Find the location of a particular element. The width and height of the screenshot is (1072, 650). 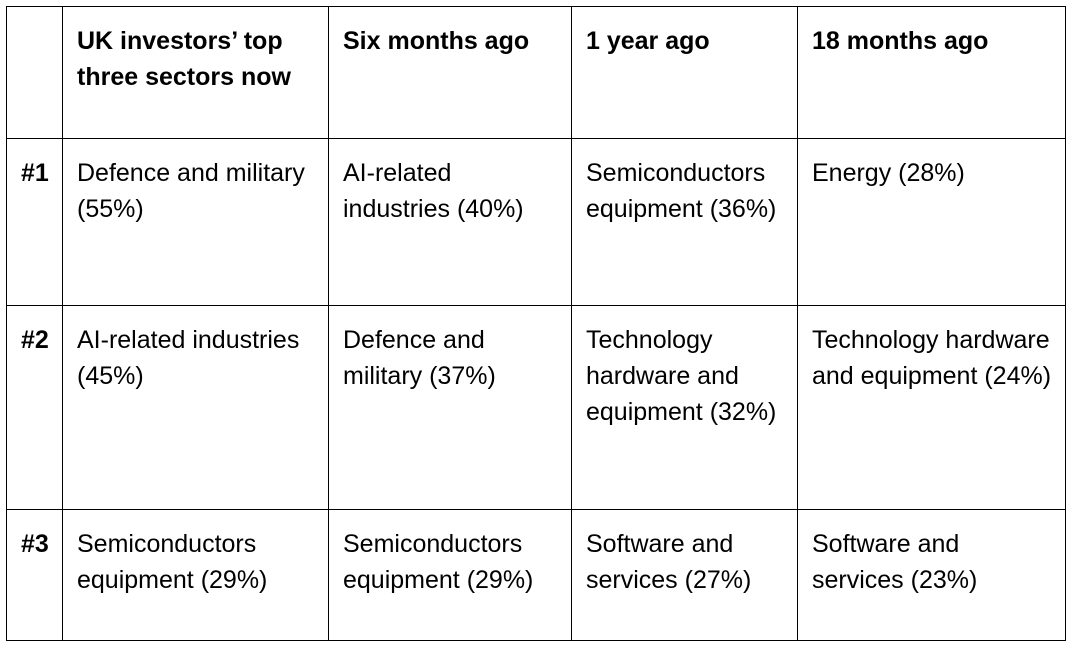

header-18-months-ago: 18 months ago is located at coordinates (931, 72).